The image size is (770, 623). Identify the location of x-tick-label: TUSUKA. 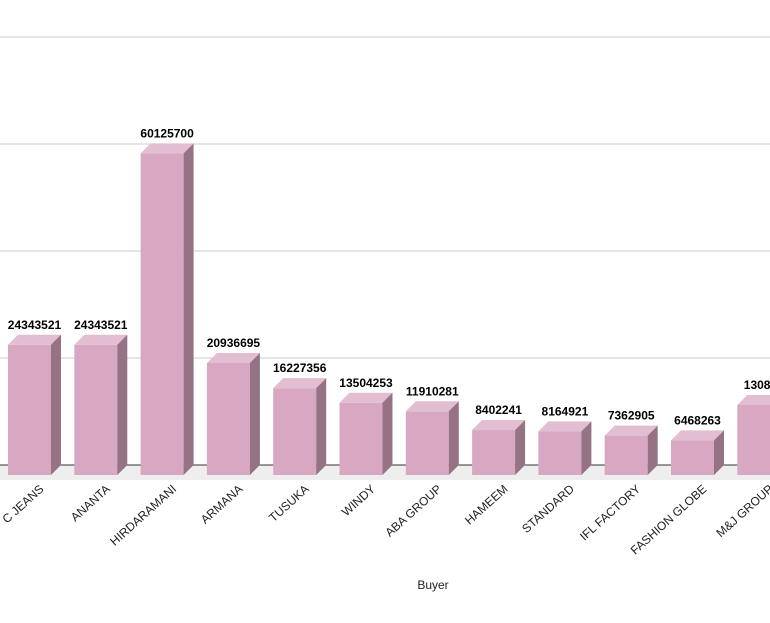
(289, 503).